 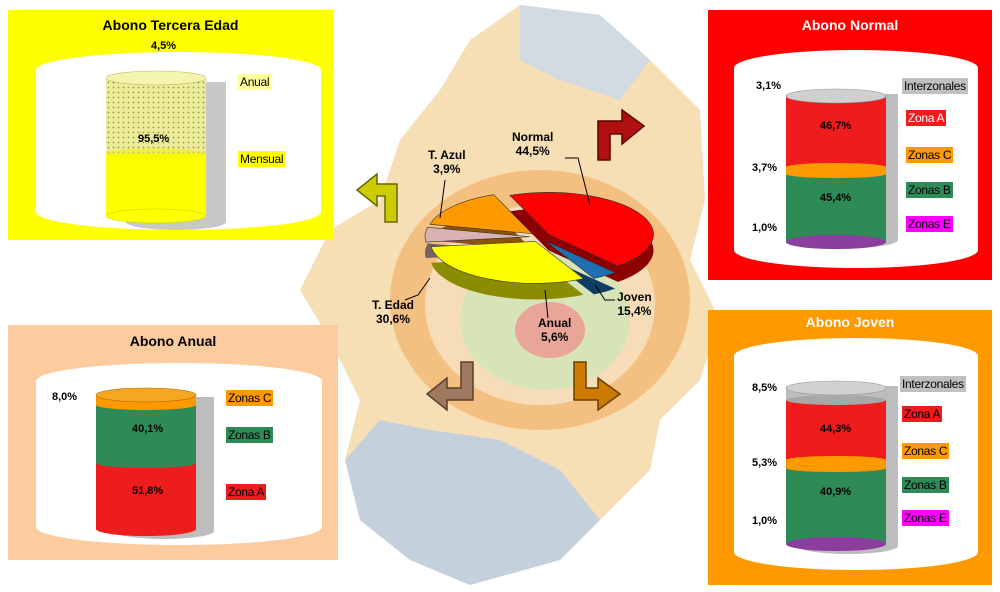 I want to click on leader-tazul, so click(x=442, y=199).